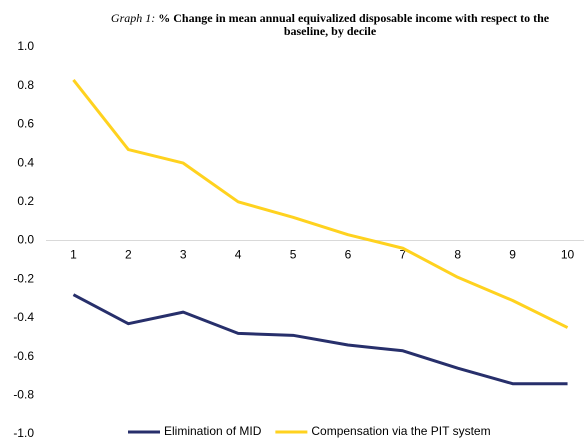  What do you see at coordinates (457, 255) in the screenshot?
I see `x-tick-label: 8` at bounding box center [457, 255].